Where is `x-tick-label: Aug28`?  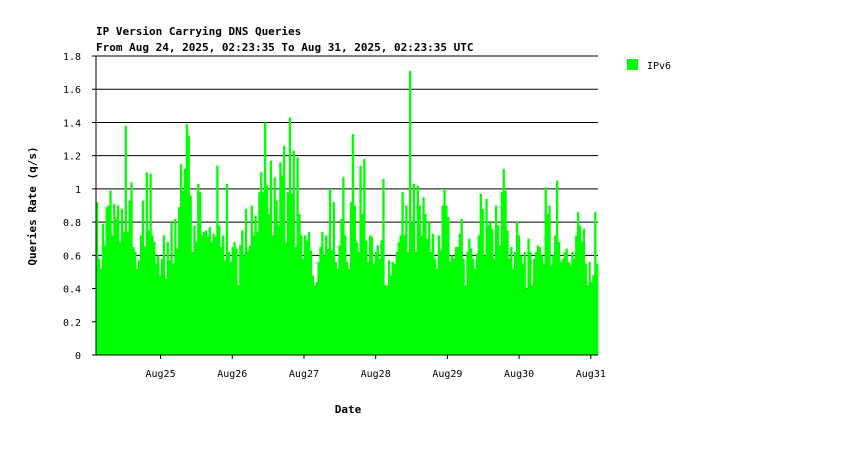 x-tick-label: Aug28 is located at coordinates (376, 374).